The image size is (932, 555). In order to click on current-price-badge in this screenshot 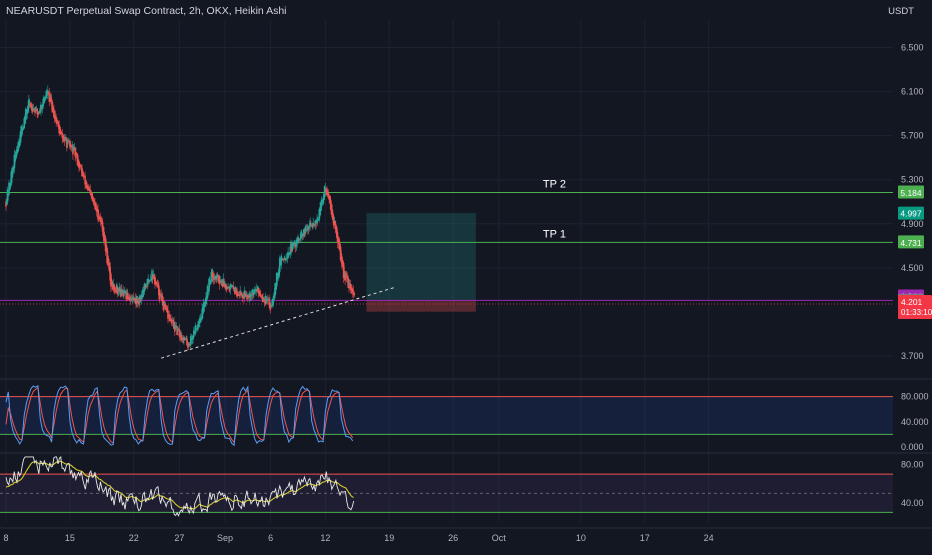, I will do `click(915, 306)`.